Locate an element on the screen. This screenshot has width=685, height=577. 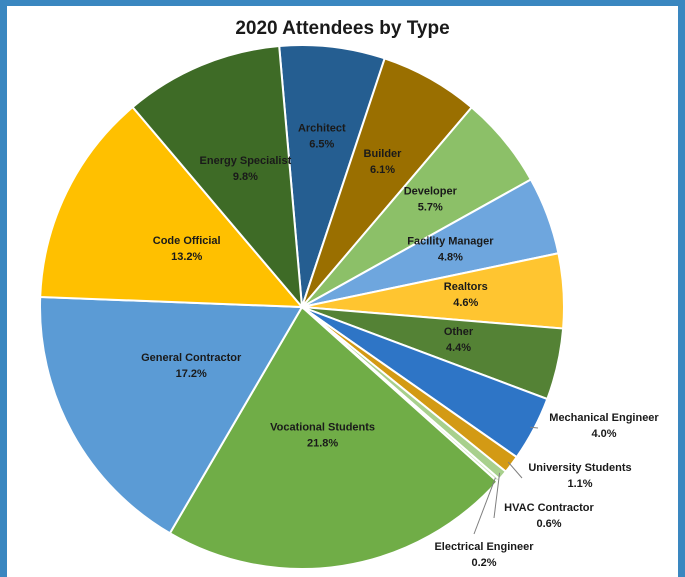
slice-value-label: 17.2% is located at coordinates (191, 374).